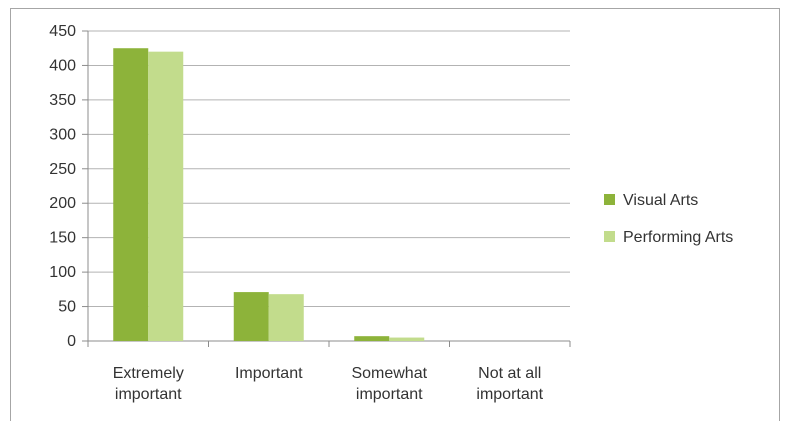 The image size is (786, 421). I want to click on x-tick-label-line: Important, so click(269, 373).